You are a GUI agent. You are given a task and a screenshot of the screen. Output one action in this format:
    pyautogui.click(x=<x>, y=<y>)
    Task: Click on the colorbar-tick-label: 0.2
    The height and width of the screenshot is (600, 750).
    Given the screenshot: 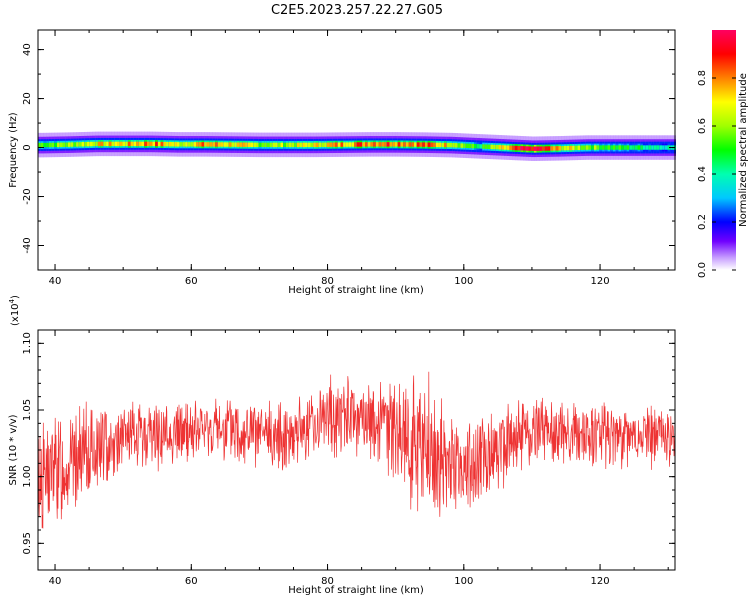 What is the action you would take?
    pyautogui.click(x=702, y=222)
    